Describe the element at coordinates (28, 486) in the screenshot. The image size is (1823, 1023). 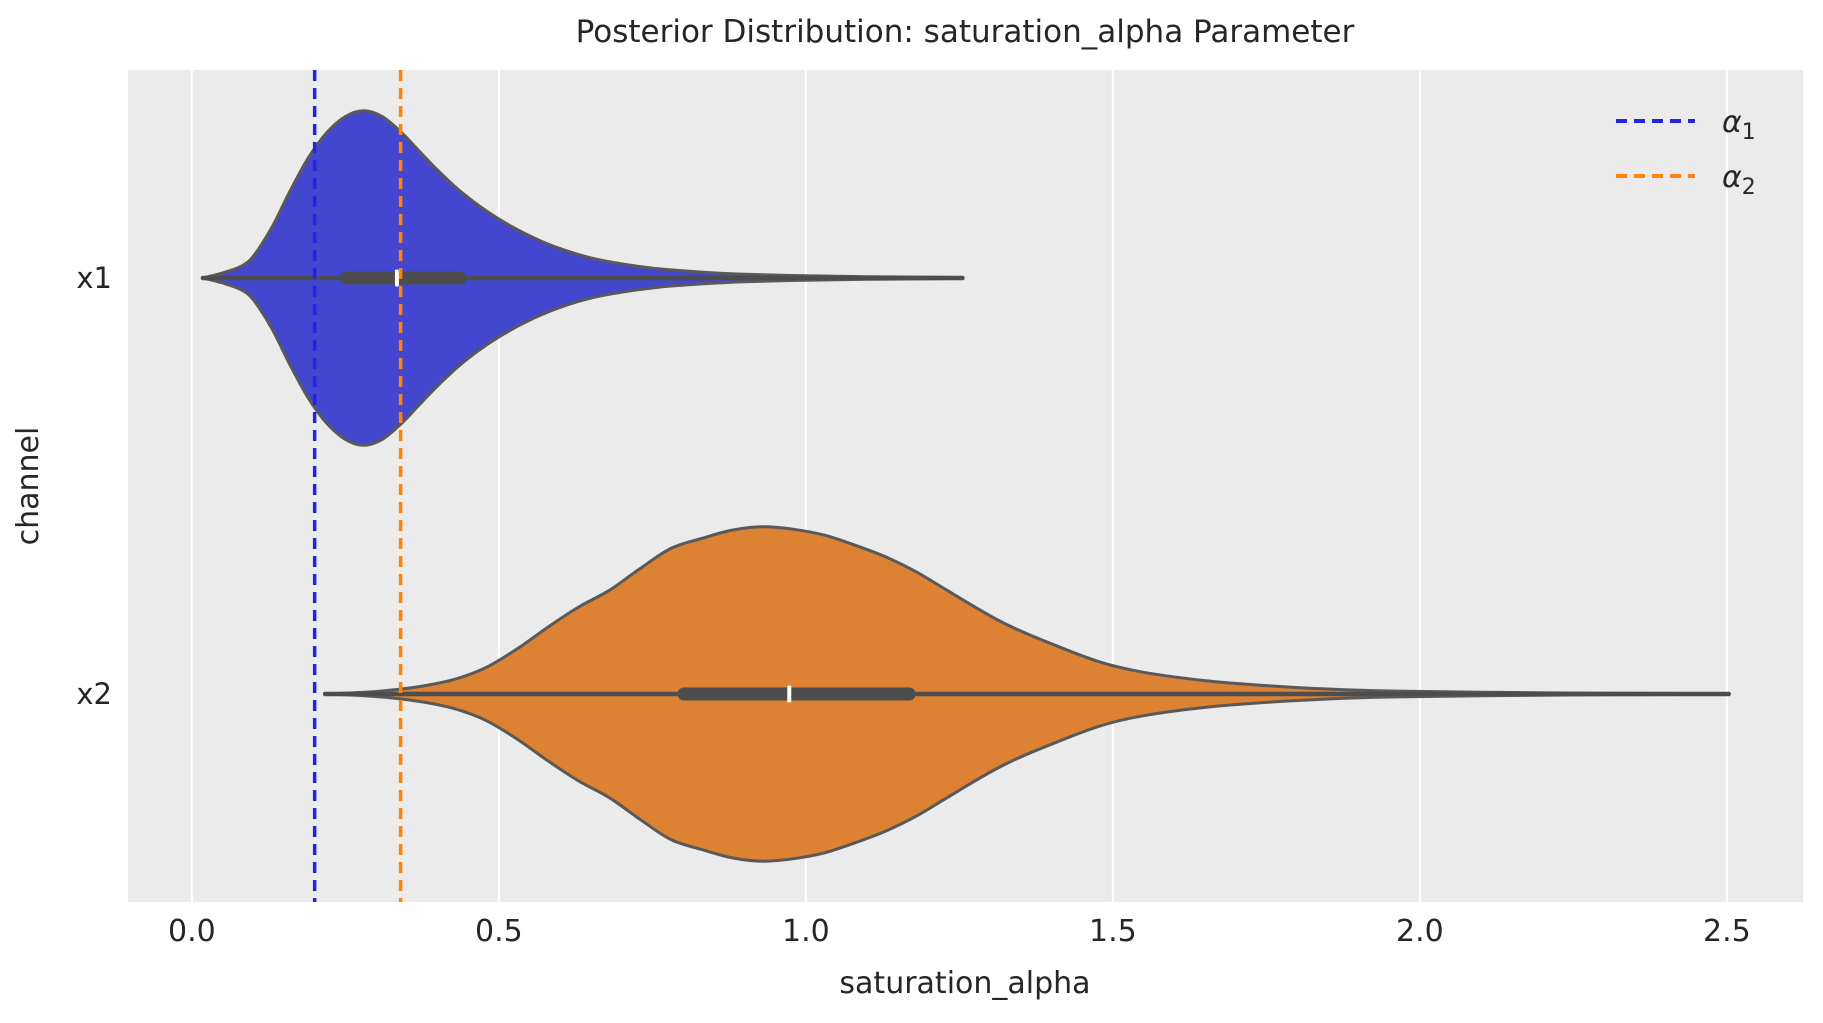
I see `y-axis-label: channel` at that location.